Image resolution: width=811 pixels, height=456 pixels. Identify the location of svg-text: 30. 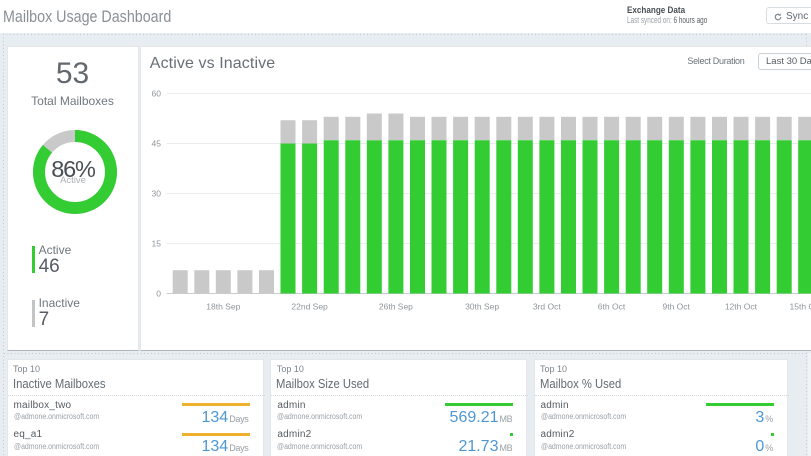
(156, 194).